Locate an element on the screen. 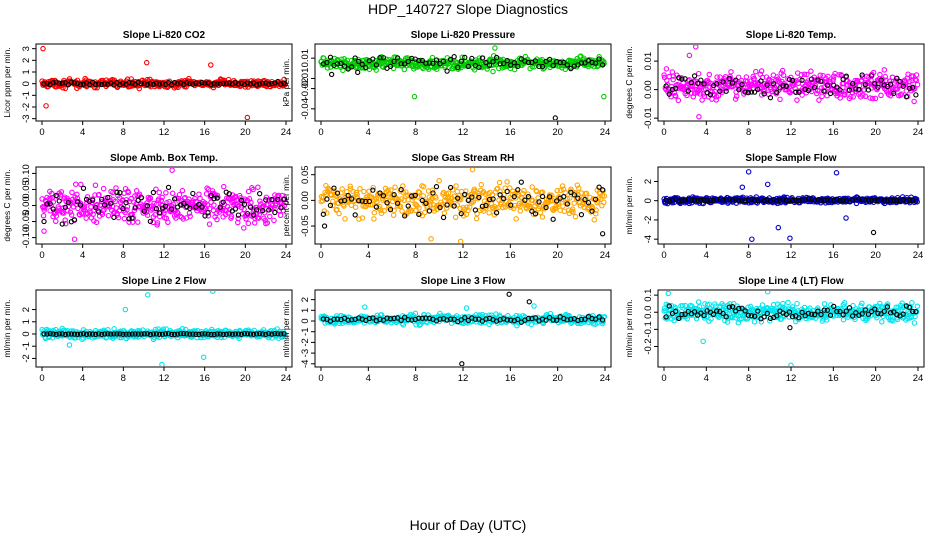 This screenshot has width=936, height=540. reference-outlier-point is located at coordinates (462, 363).